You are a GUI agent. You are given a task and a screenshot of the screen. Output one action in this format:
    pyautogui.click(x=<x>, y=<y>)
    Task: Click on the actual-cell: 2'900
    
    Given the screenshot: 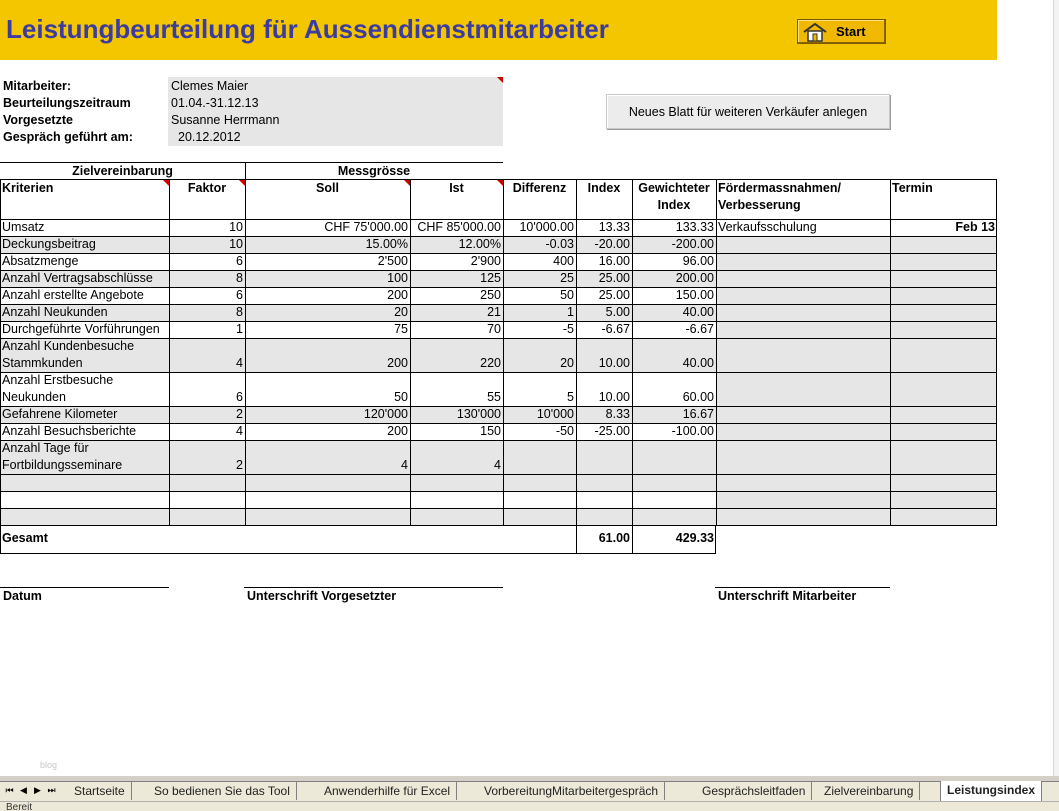 What is the action you would take?
    pyautogui.click(x=485, y=261)
    